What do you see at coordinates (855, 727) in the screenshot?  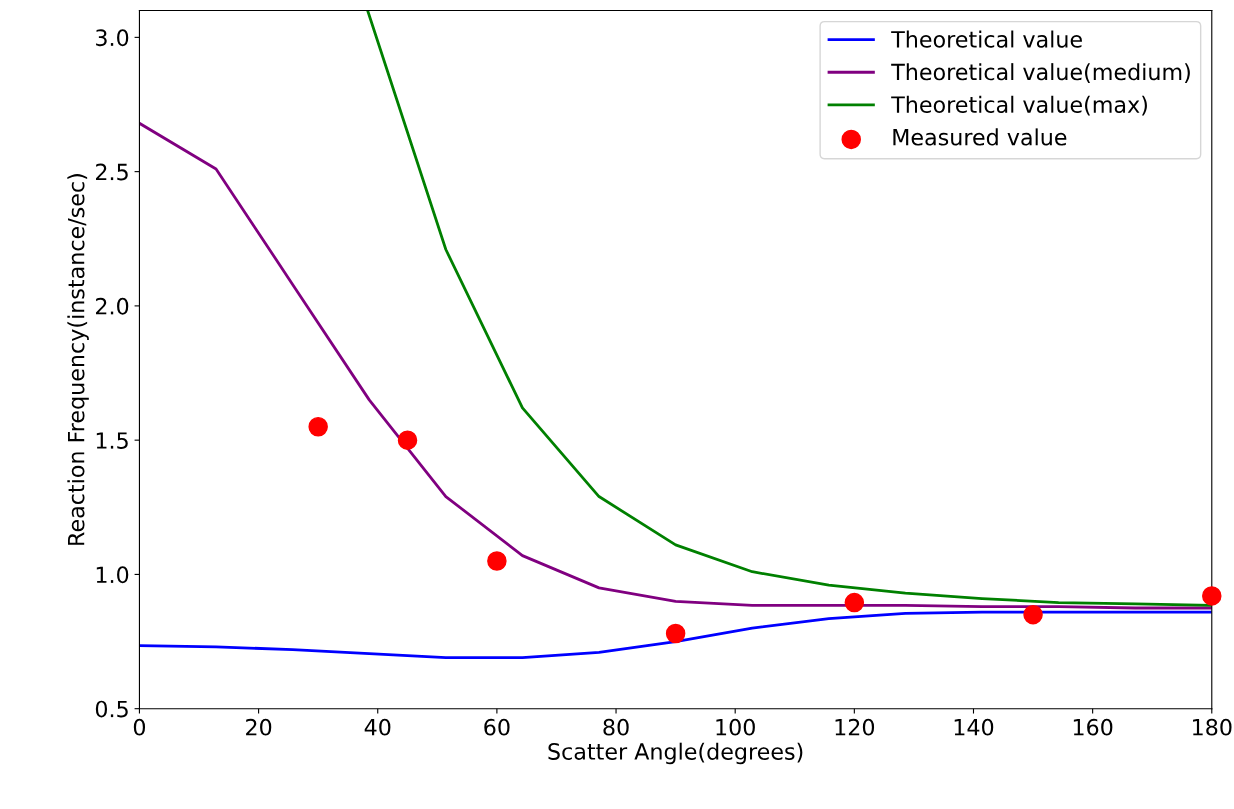 I see `x-tick-label: 120` at bounding box center [855, 727].